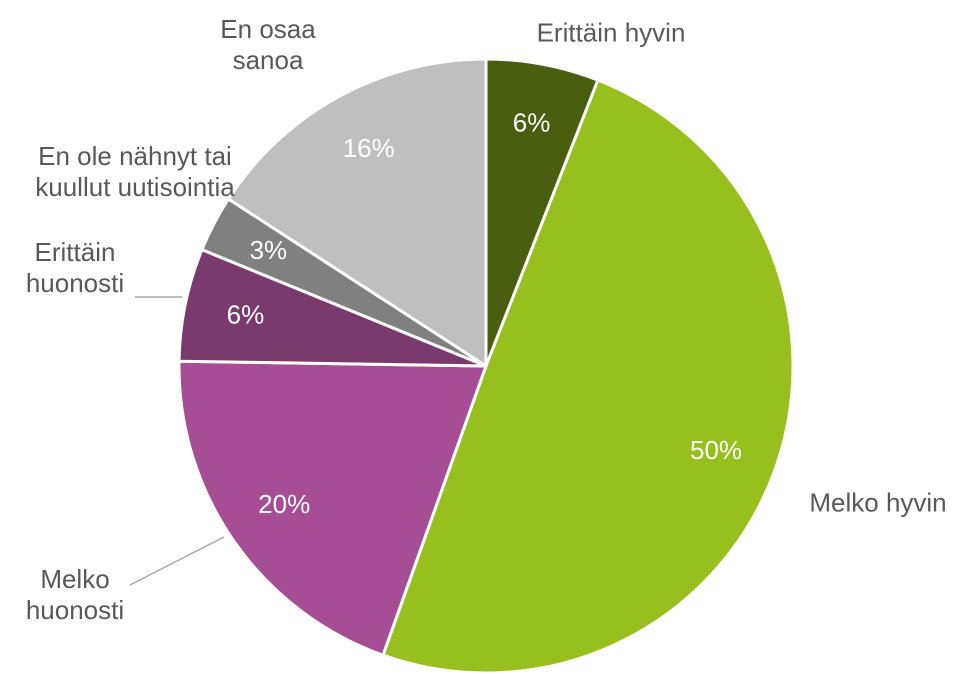 Image resolution: width=971 pixels, height=674 pixels. What do you see at coordinates (269, 250) in the screenshot?
I see `data-label: 3%` at bounding box center [269, 250].